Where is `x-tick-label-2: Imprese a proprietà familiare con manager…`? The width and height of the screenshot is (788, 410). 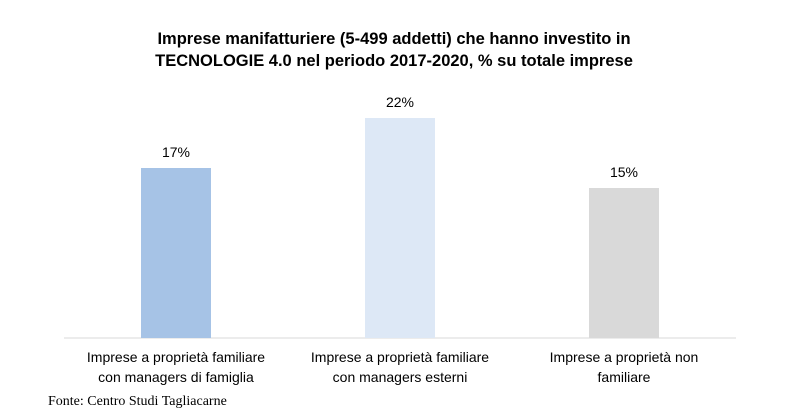 x-tick-label-2: Imprese a proprietà familiare con manager… is located at coordinates (400, 367).